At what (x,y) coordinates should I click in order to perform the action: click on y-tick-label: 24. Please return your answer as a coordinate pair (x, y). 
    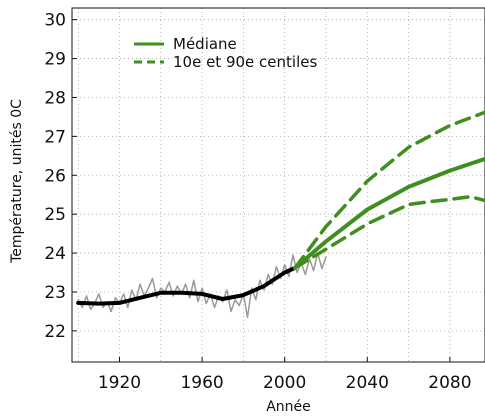
    Looking at the image, I should click on (55, 254).